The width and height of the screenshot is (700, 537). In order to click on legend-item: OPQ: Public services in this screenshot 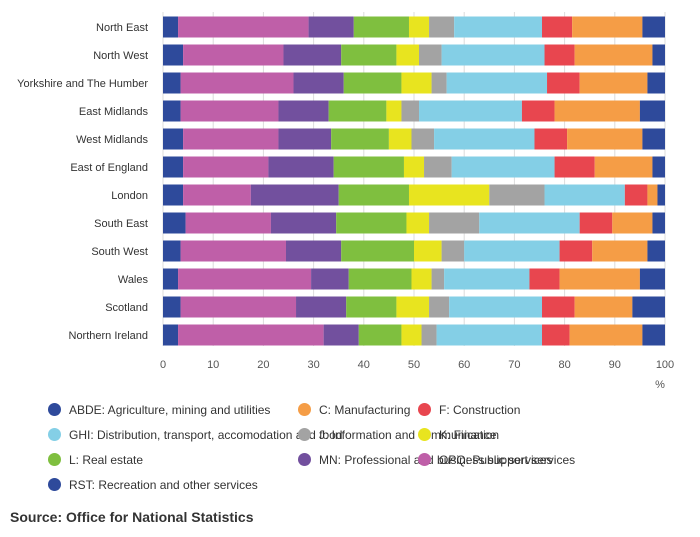, I will do `click(533, 459)`.